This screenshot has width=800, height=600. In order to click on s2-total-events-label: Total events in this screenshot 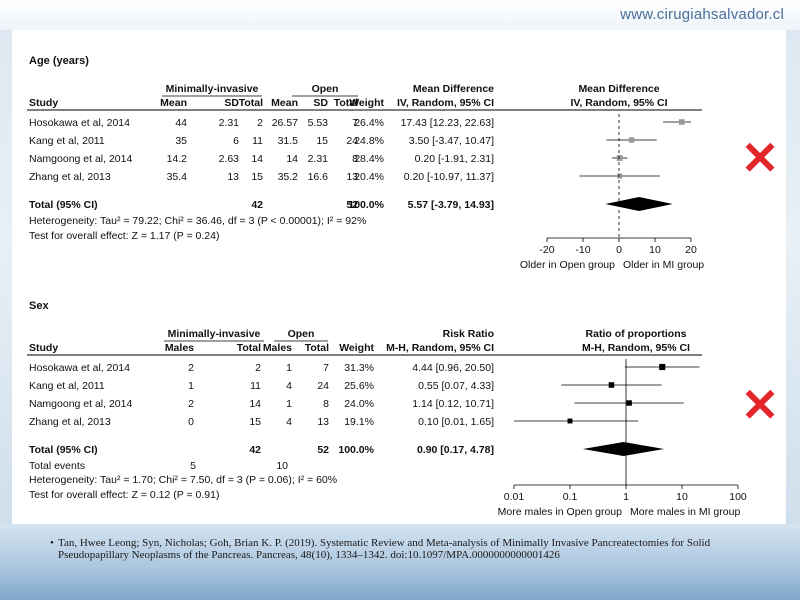, I will do `click(57, 466)`.